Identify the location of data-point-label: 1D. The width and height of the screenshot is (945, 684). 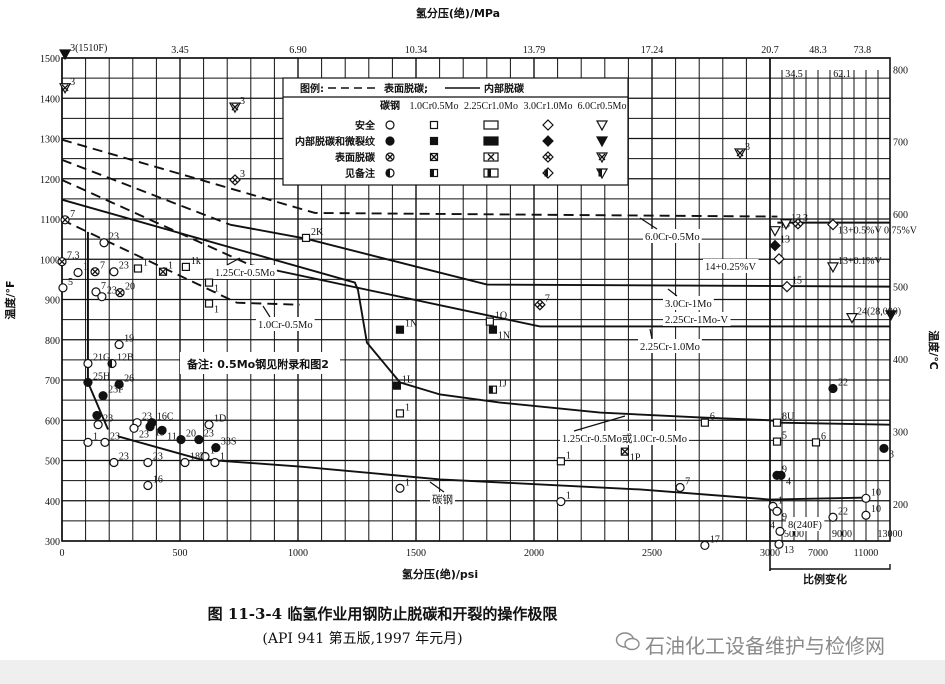
(220, 419).